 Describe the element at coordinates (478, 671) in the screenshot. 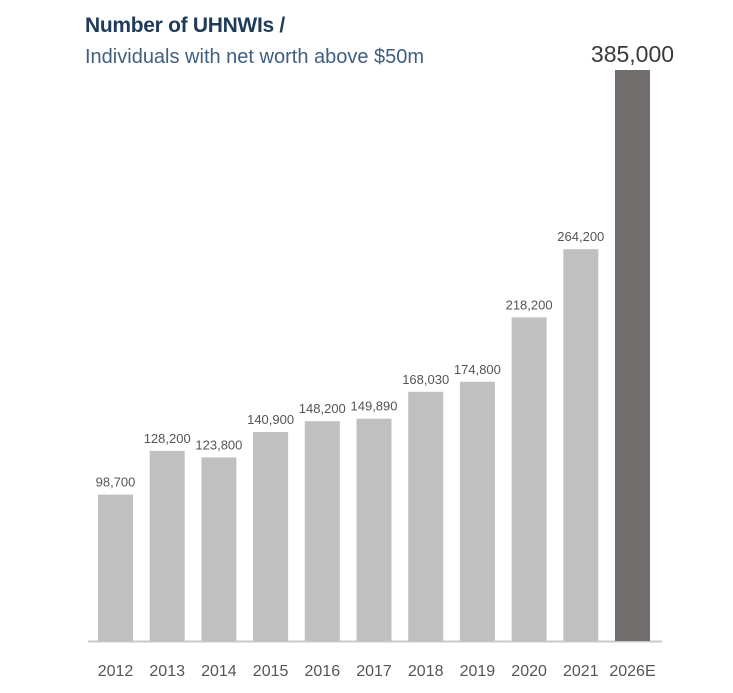

I see `x-tick-label-2019: 2019` at that location.